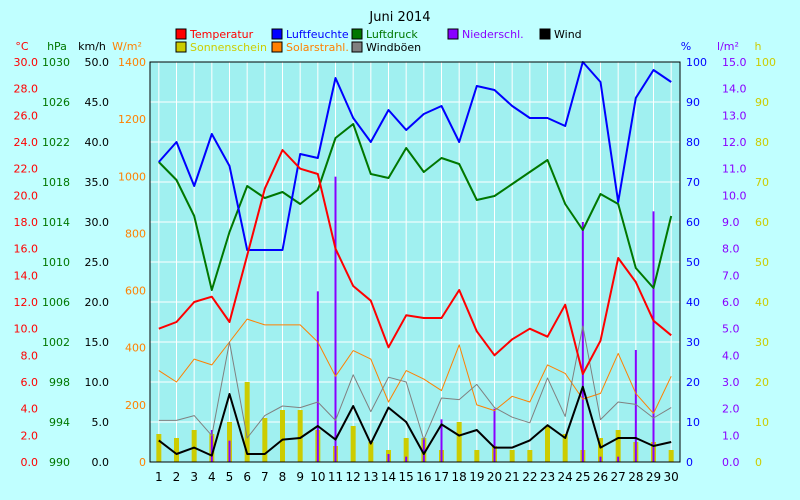 The height and width of the screenshot is (500, 800). I want to click on hum-tick-label: 40, so click(693, 302).